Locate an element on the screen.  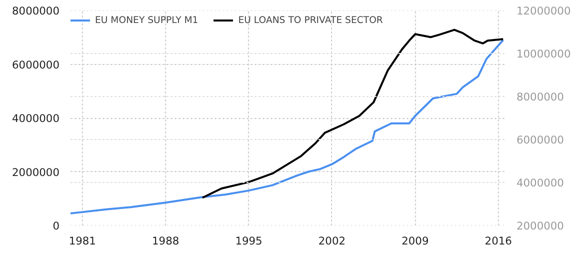
y2-tick-label: 6000000 is located at coordinates (540, 140).